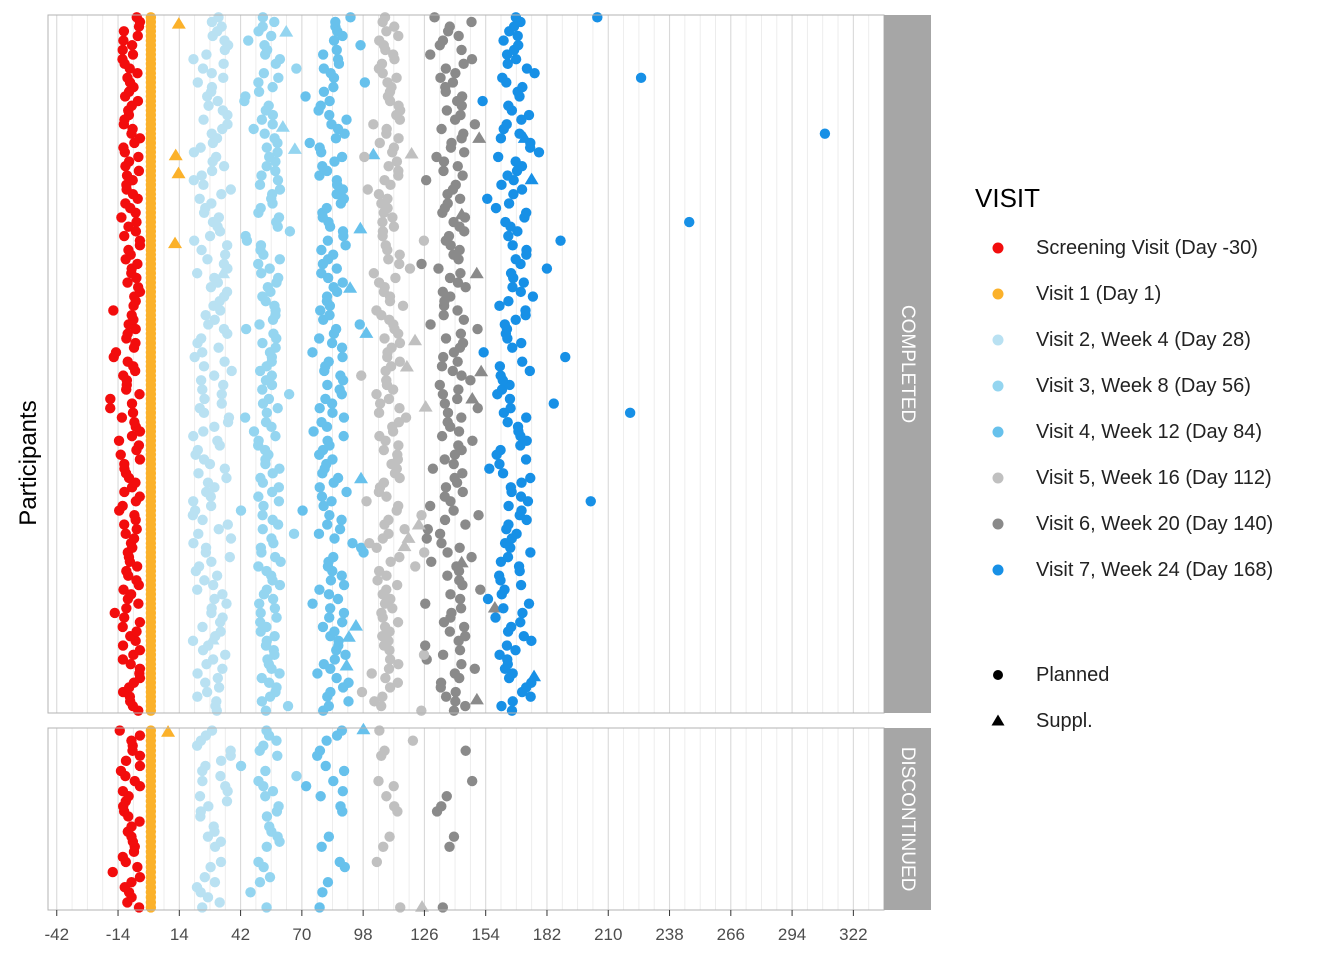 The width and height of the screenshot is (1344, 965). I want to click on y-axis-title: Participants, so click(28, 462).